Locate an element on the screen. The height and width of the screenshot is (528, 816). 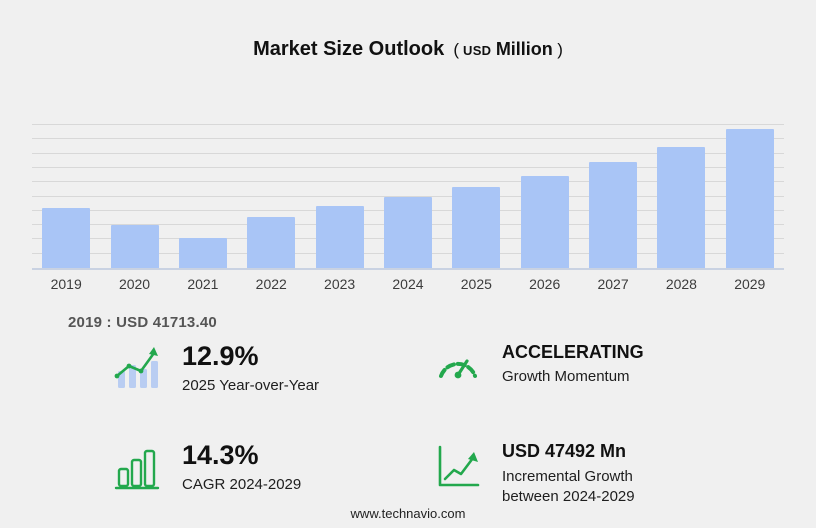
bar-rect-2024 is located at coordinates (407, 232).